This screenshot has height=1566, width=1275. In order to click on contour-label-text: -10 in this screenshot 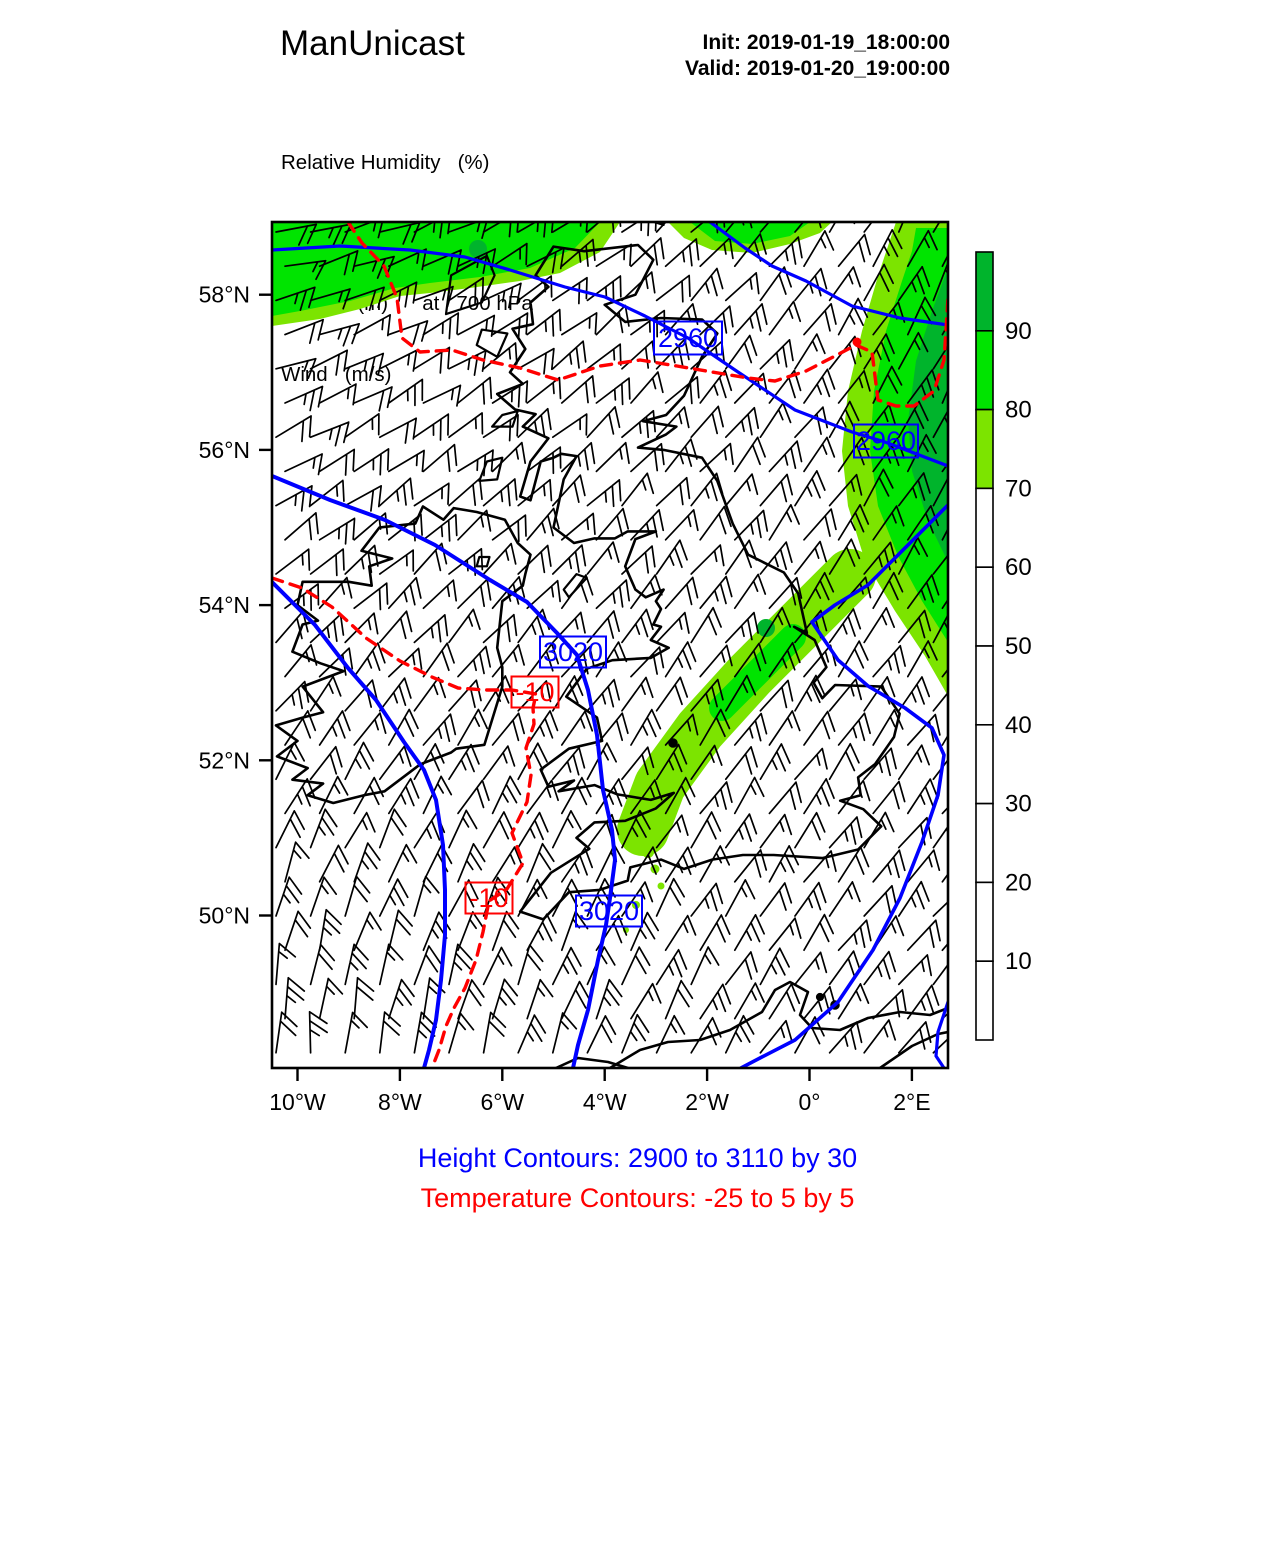, I will do `click(534, 692)`.